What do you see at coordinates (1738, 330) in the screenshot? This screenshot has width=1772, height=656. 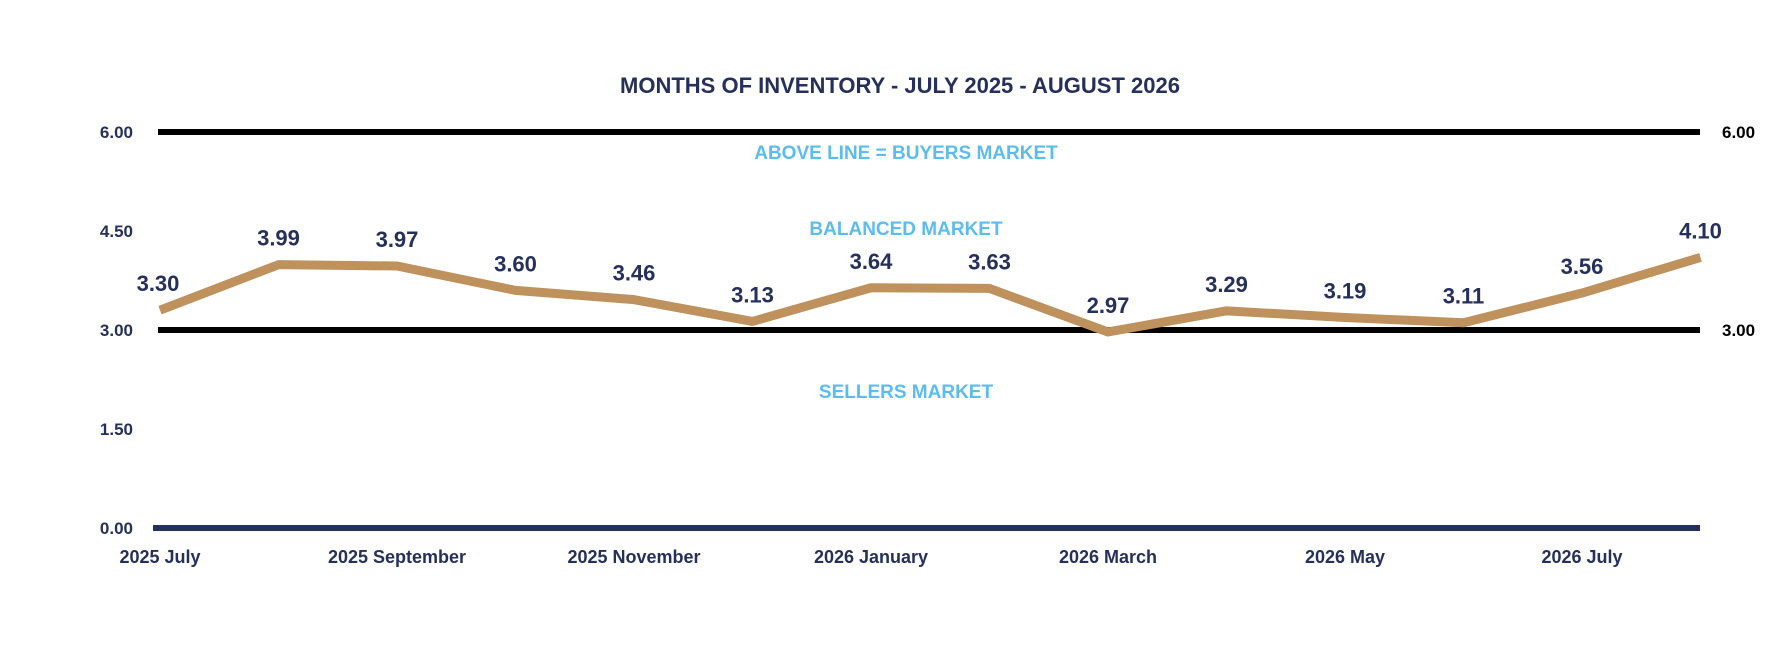 I see `y-tick-label-right: 3.00` at bounding box center [1738, 330].